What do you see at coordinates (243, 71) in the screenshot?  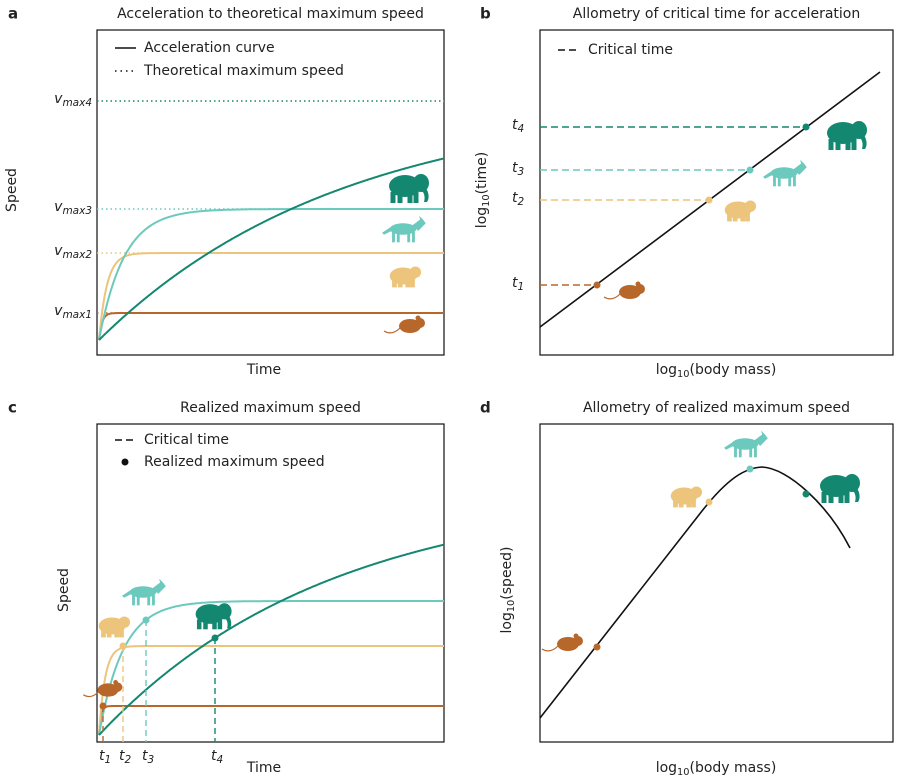 I see `legend-text: Theoretical maximum speed` at bounding box center [243, 71].